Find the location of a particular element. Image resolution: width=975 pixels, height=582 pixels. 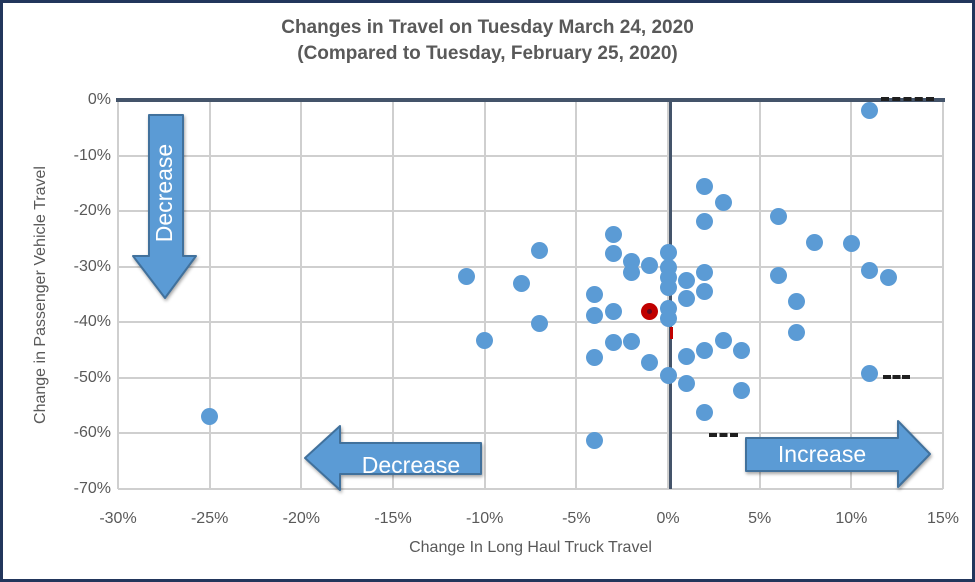

red-tick-annotation is located at coordinates (671, 332).